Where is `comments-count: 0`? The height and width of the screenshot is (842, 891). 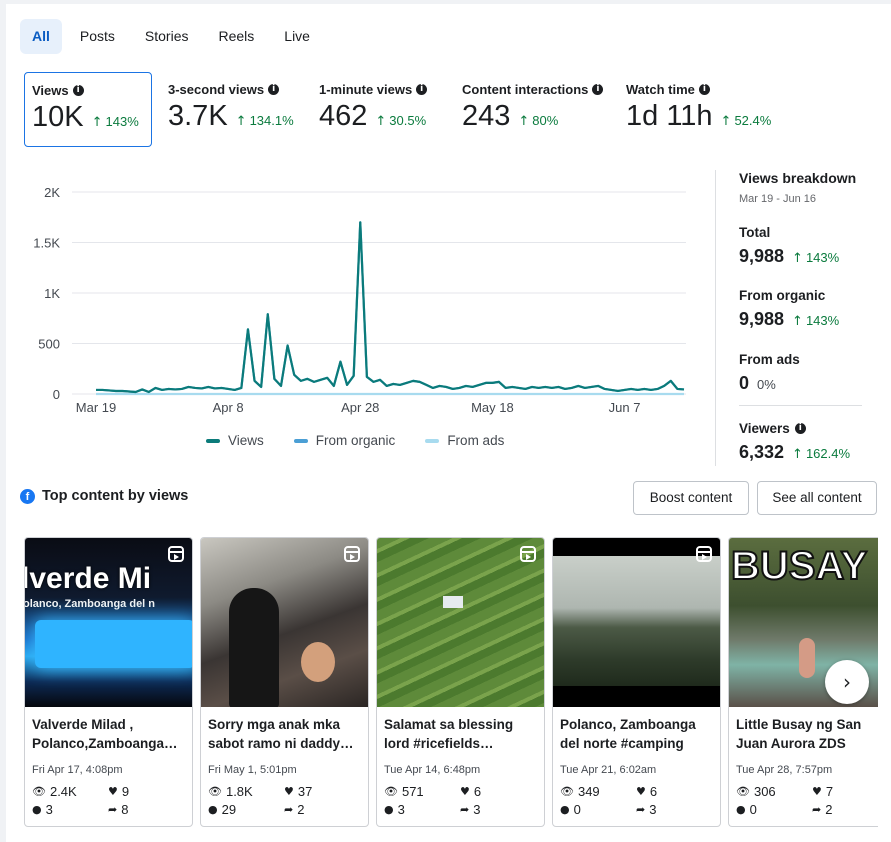
comments-count: 0 is located at coordinates (753, 809).